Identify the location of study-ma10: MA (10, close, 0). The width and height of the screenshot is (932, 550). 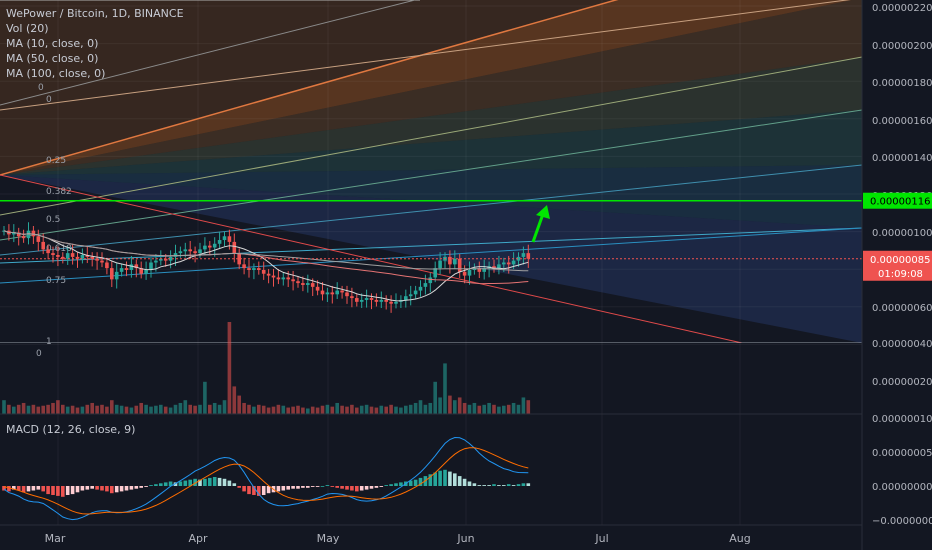
(52, 43).